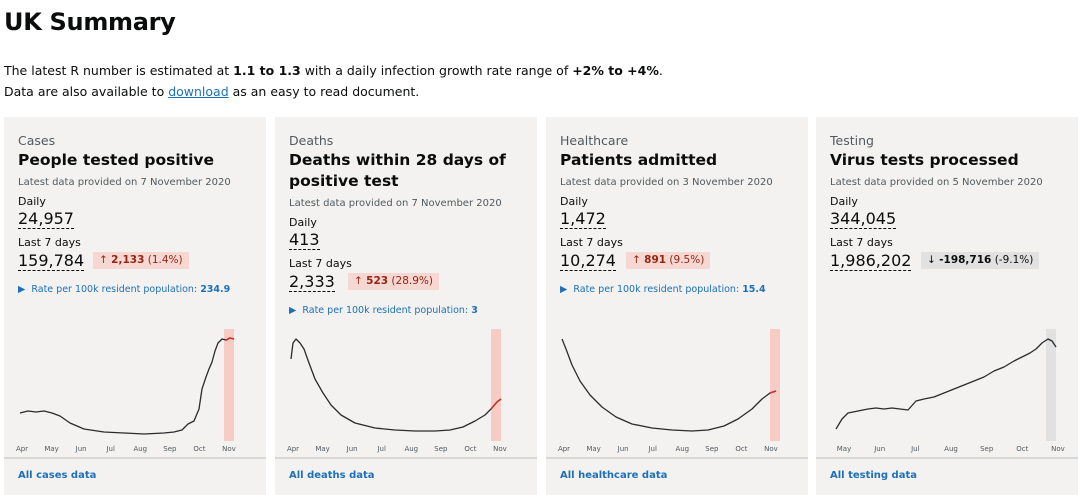 The image size is (1080, 495). What do you see at coordinates (311, 140) in the screenshot?
I see `card-category: Deaths` at bounding box center [311, 140].